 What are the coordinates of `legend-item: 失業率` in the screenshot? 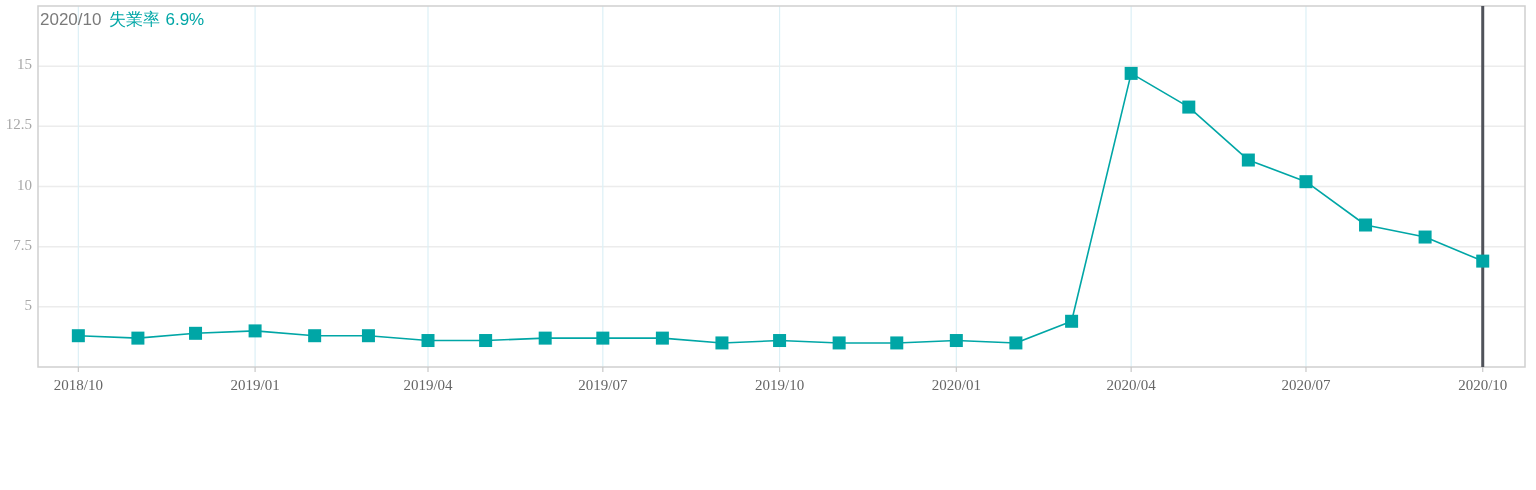 It's located at (135, 19).